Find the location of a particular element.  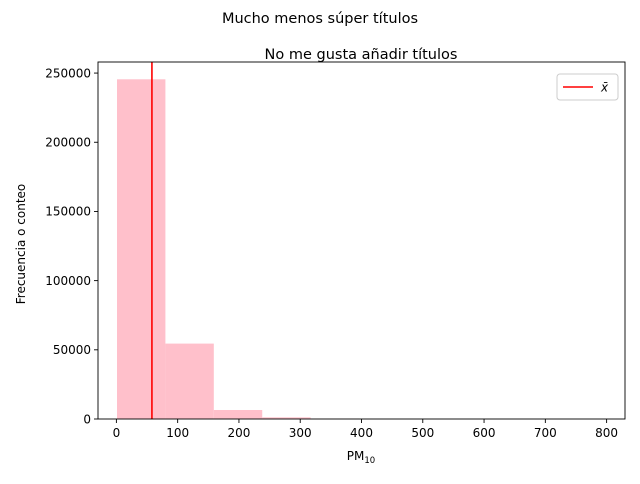

x-tick-label: 0 is located at coordinates (117, 433).